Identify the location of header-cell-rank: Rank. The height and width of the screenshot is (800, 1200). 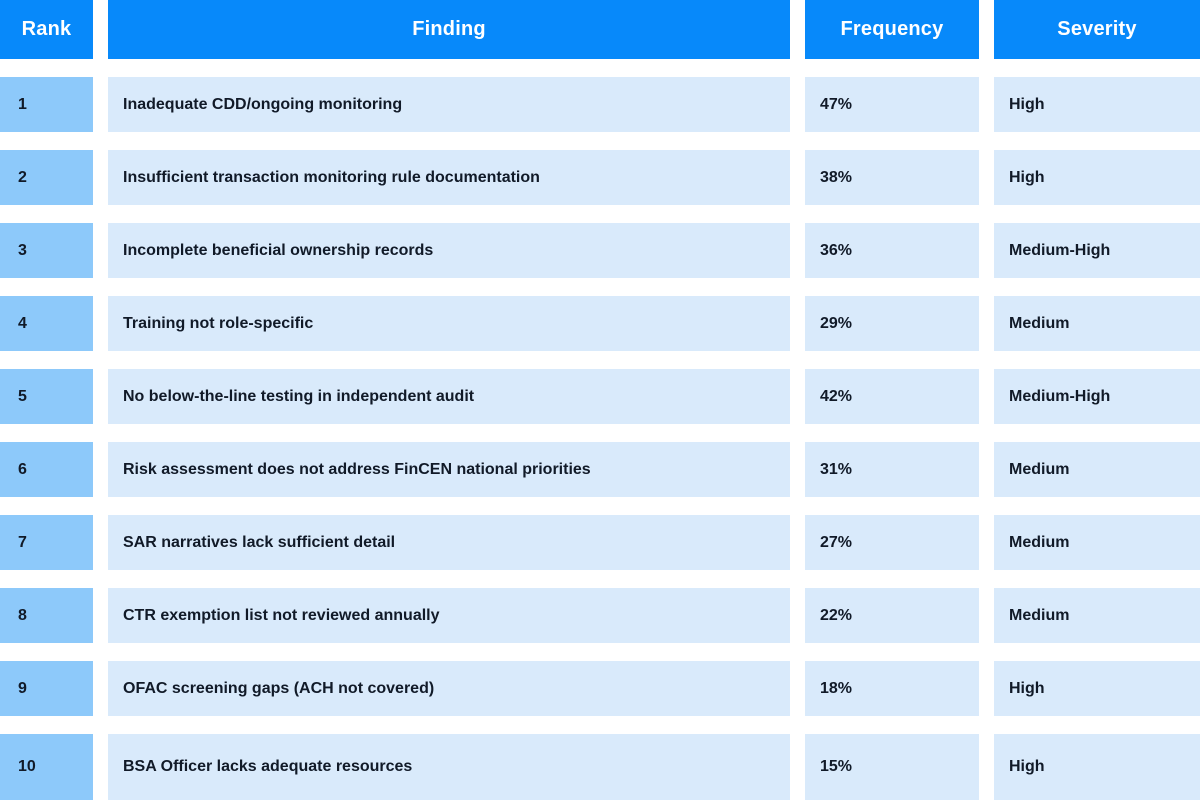
(46, 29).